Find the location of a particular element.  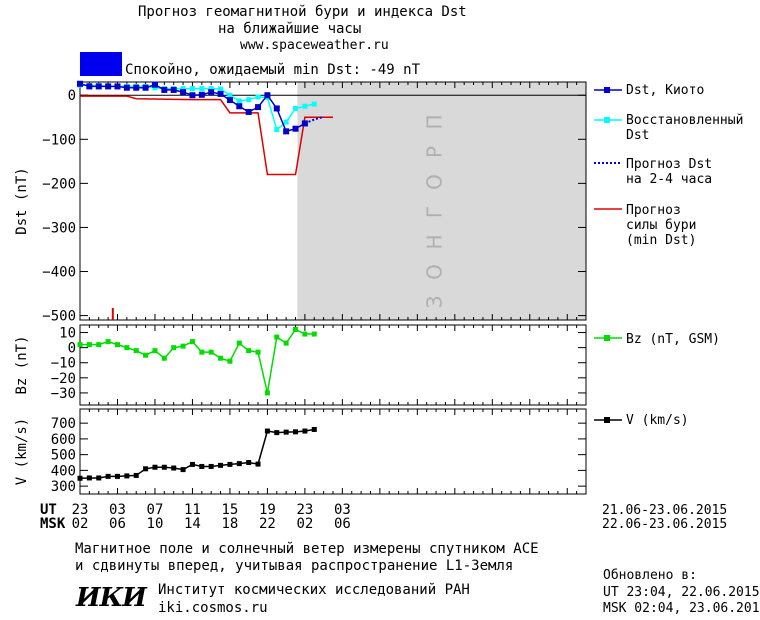

legend-storm-3: (min Dst) is located at coordinates (661, 240).